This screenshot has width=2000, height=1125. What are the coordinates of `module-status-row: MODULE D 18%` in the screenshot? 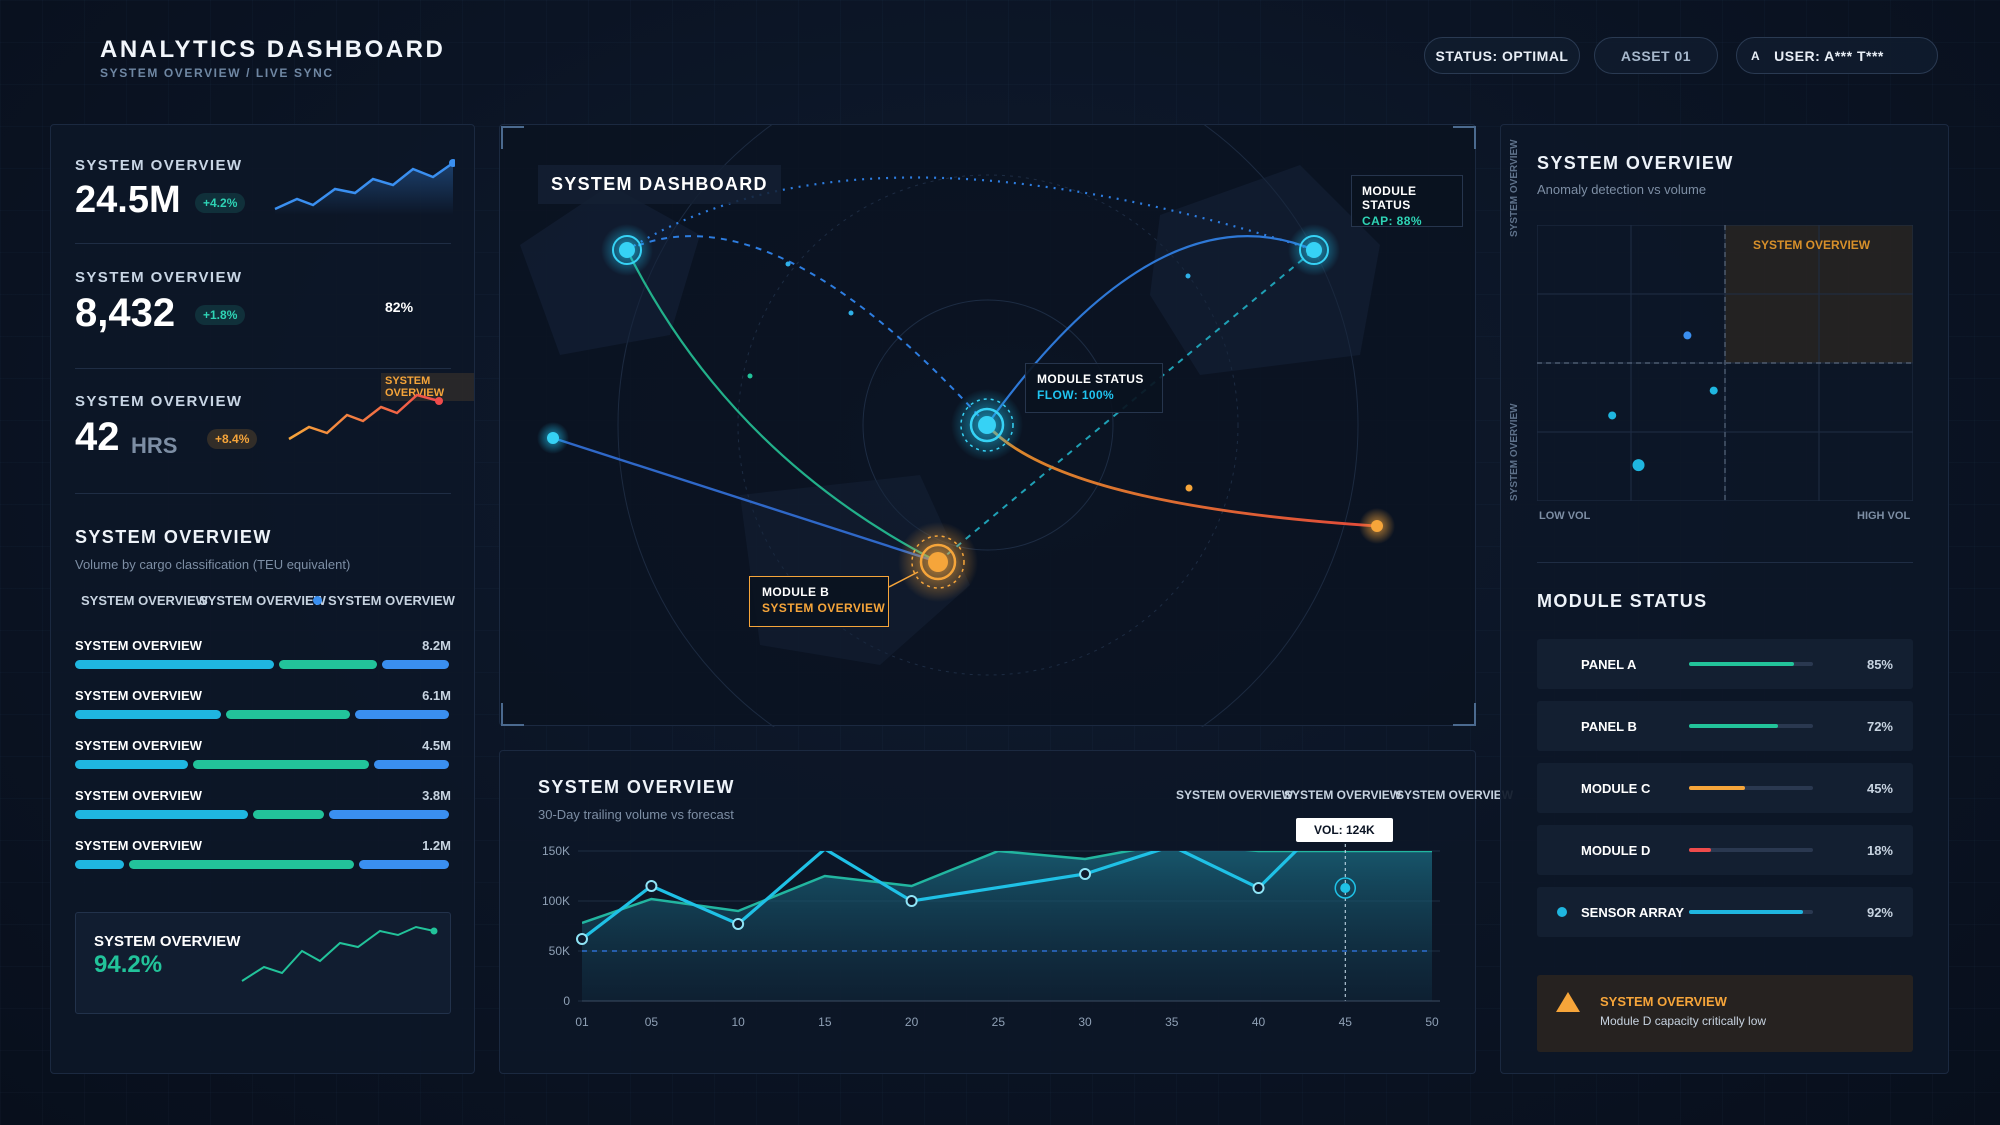 It's located at (1725, 850).